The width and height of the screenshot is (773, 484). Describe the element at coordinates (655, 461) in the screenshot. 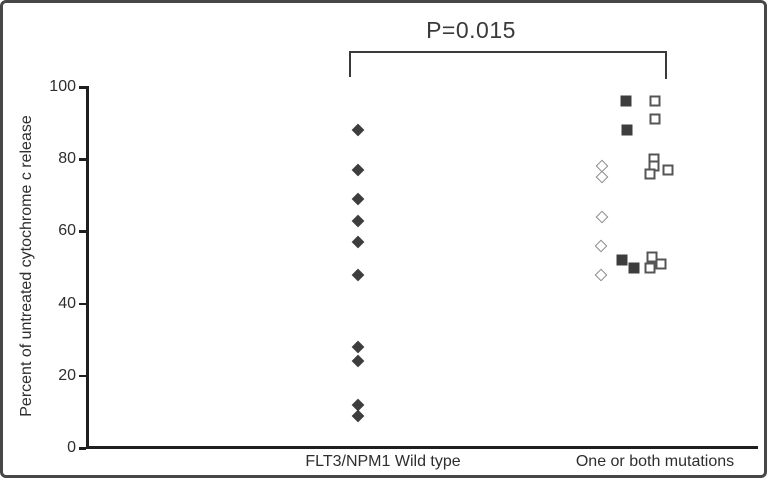

I see `x-category-label-mutations: One or both mutations` at that location.